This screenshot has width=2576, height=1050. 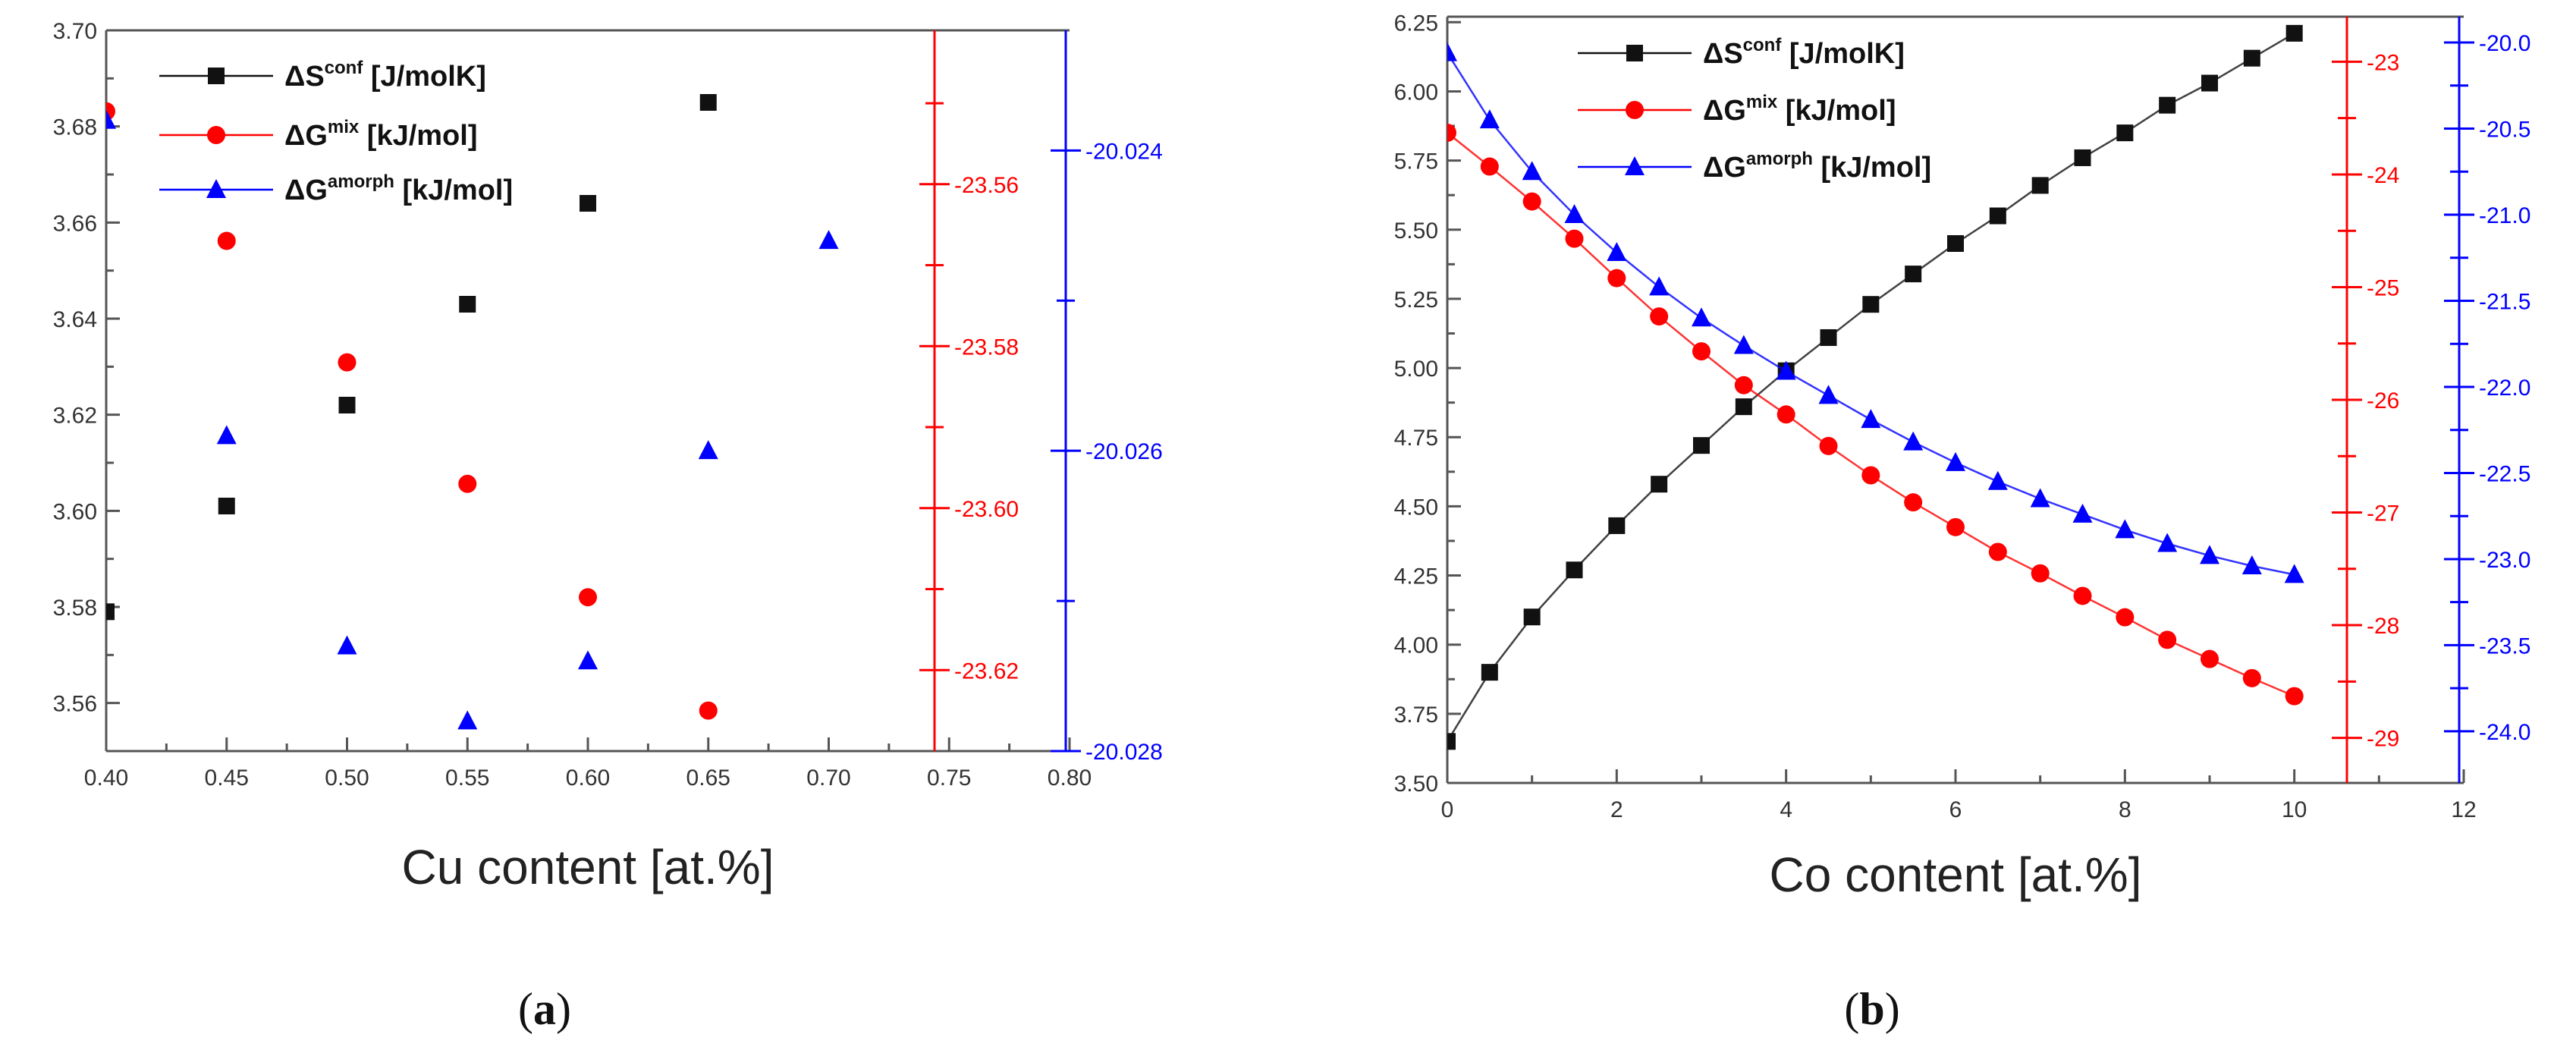 What do you see at coordinates (1416, 438) in the screenshot?
I see `y-tick-label: 4.75` at bounding box center [1416, 438].